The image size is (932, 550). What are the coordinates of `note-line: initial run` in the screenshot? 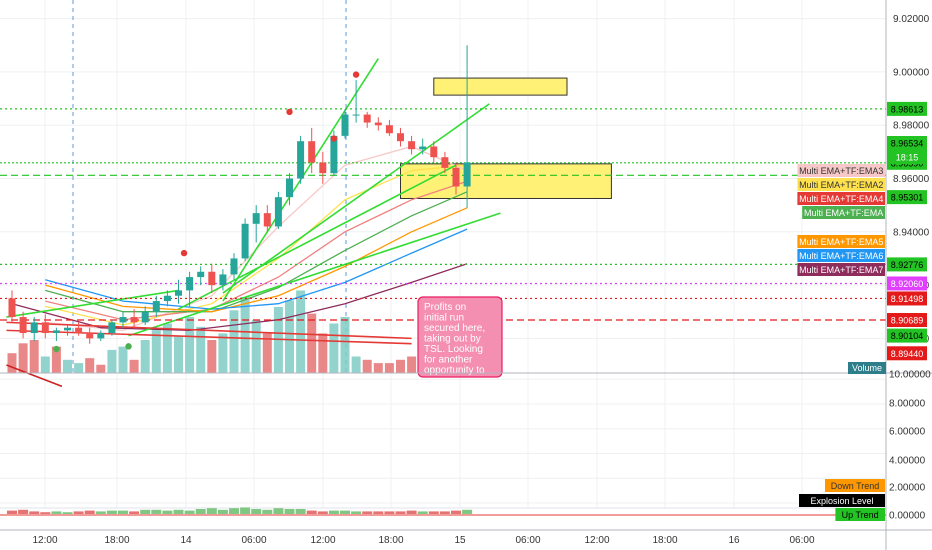 It's located at (444, 318).